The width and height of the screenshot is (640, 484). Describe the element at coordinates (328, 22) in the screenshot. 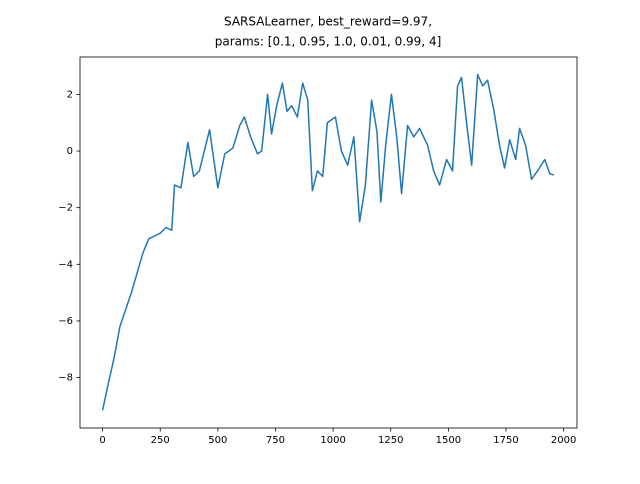

I see `chart-title: SARSALearner, best_reward=9.97,` at that location.